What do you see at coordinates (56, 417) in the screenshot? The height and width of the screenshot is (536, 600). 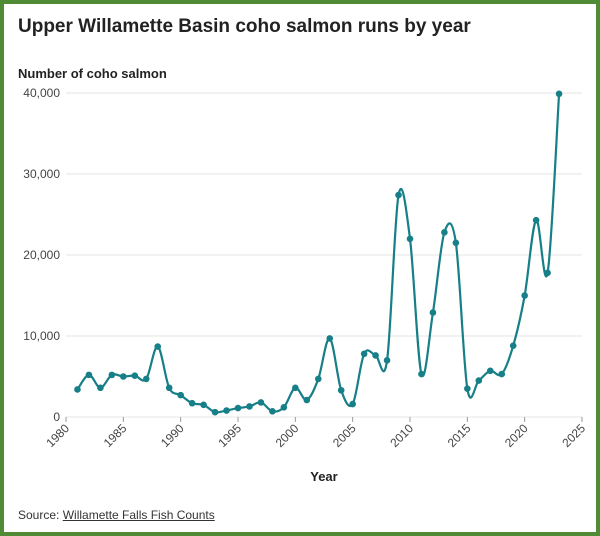 I see `y-tick-label: 0` at bounding box center [56, 417].